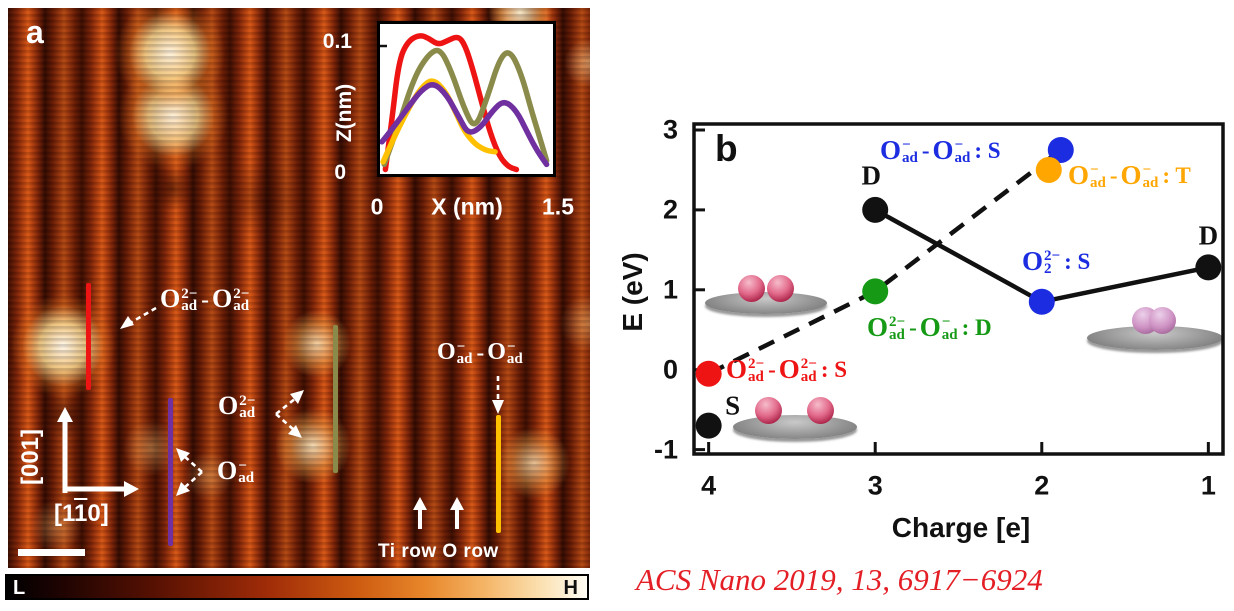  Describe the element at coordinates (670, 289) in the screenshot. I see `pb-ytick: 1` at that location.